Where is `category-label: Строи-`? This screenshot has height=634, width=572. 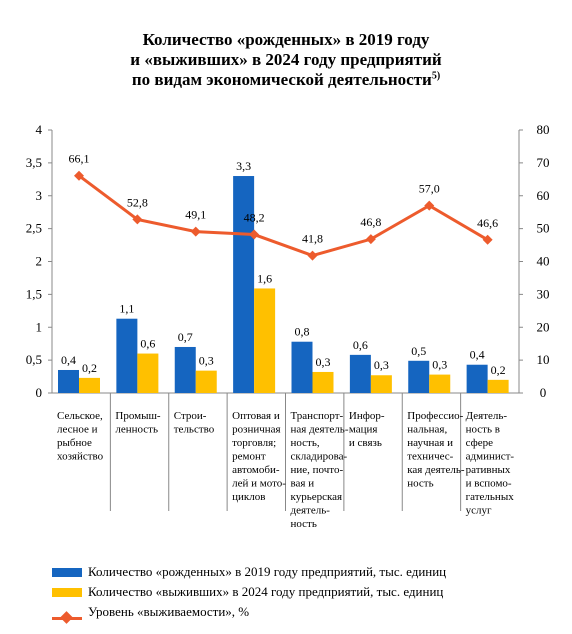
category-label: Строи- is located at coordinates (190, 416).